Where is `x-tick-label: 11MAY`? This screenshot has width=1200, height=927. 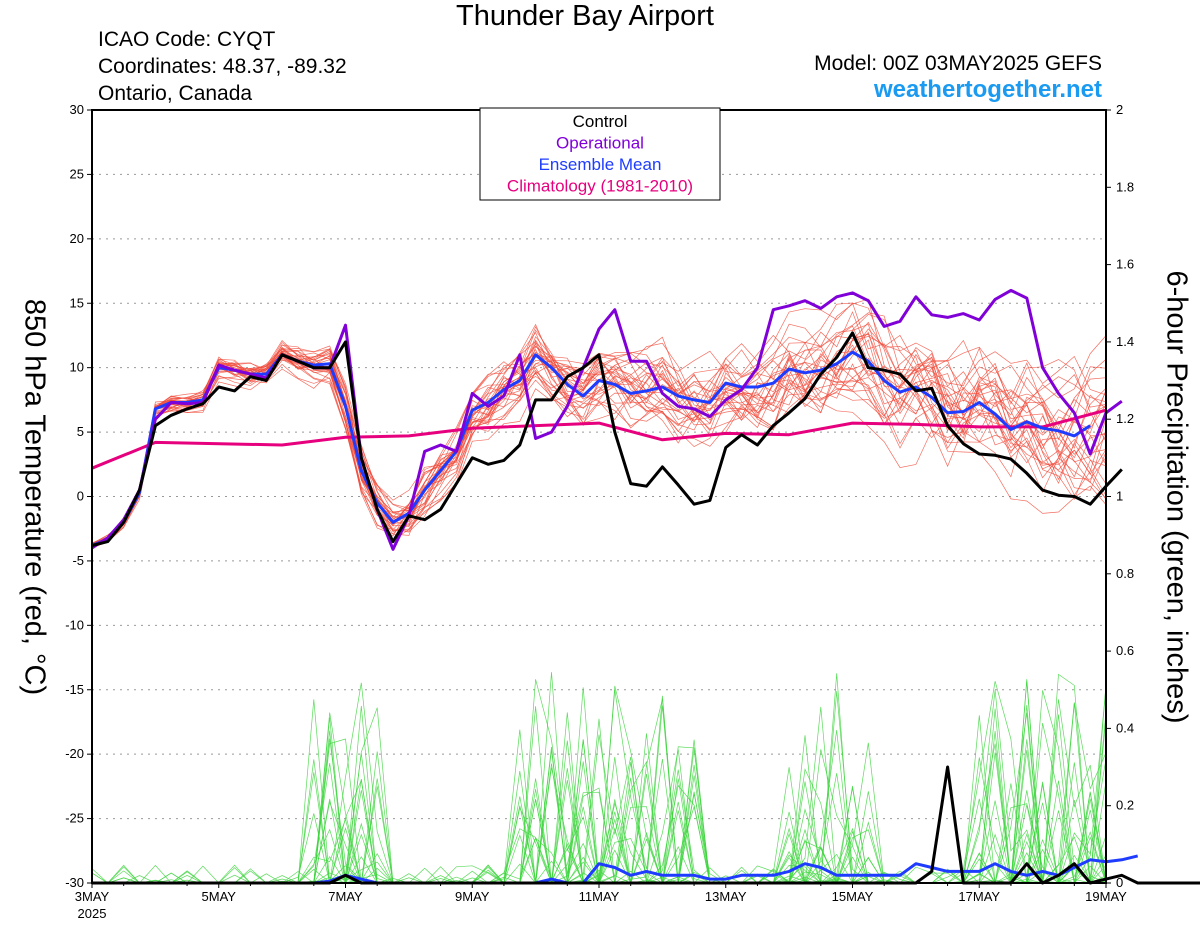 x-tick-label: 11MAY is located at coordinates (599, 896).